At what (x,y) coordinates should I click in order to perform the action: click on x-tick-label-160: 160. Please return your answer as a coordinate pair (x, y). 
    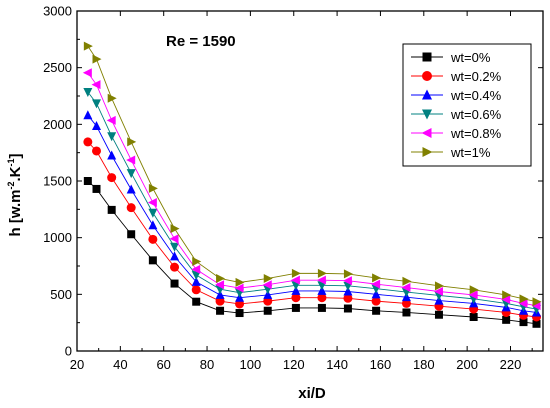
    Looking at the image, I should click on (381, 364).